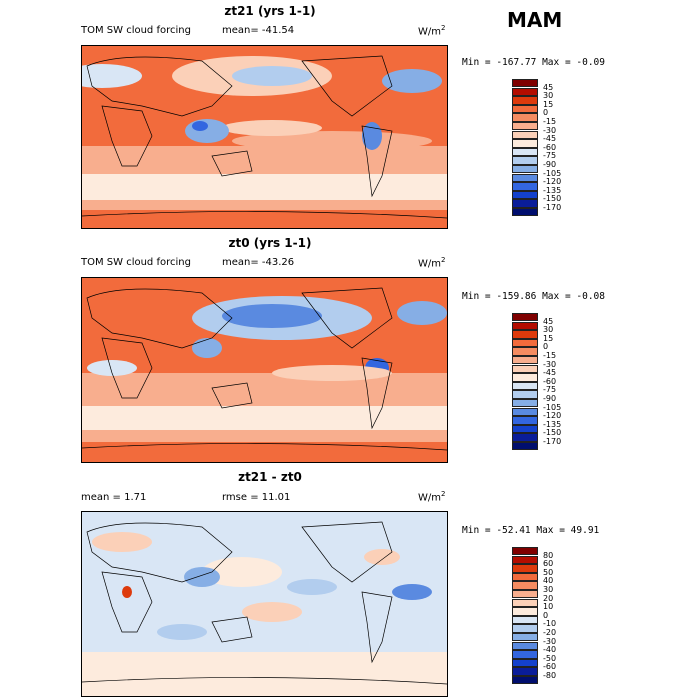  I want to click on panel2-mean: mean= -43.26, so click(258, 262).